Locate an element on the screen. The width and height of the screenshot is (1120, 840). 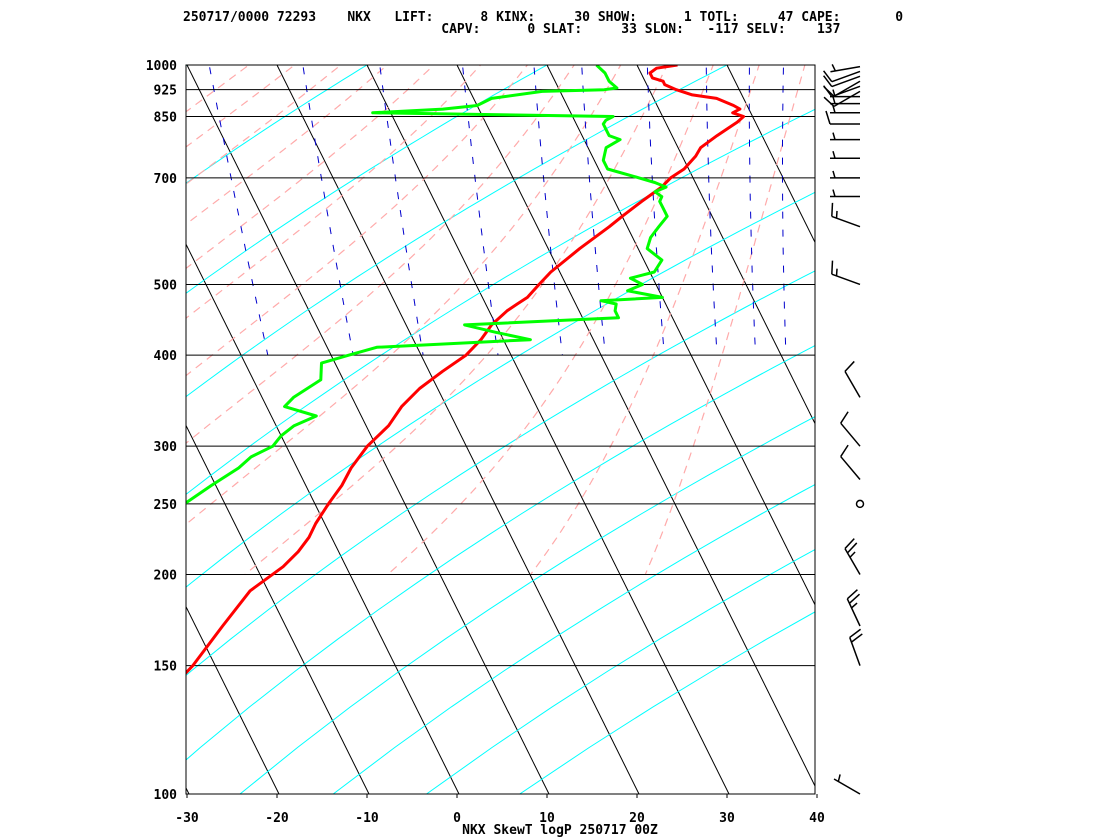
pressure-tick-label: 850 is located at coordinates (166, 117).